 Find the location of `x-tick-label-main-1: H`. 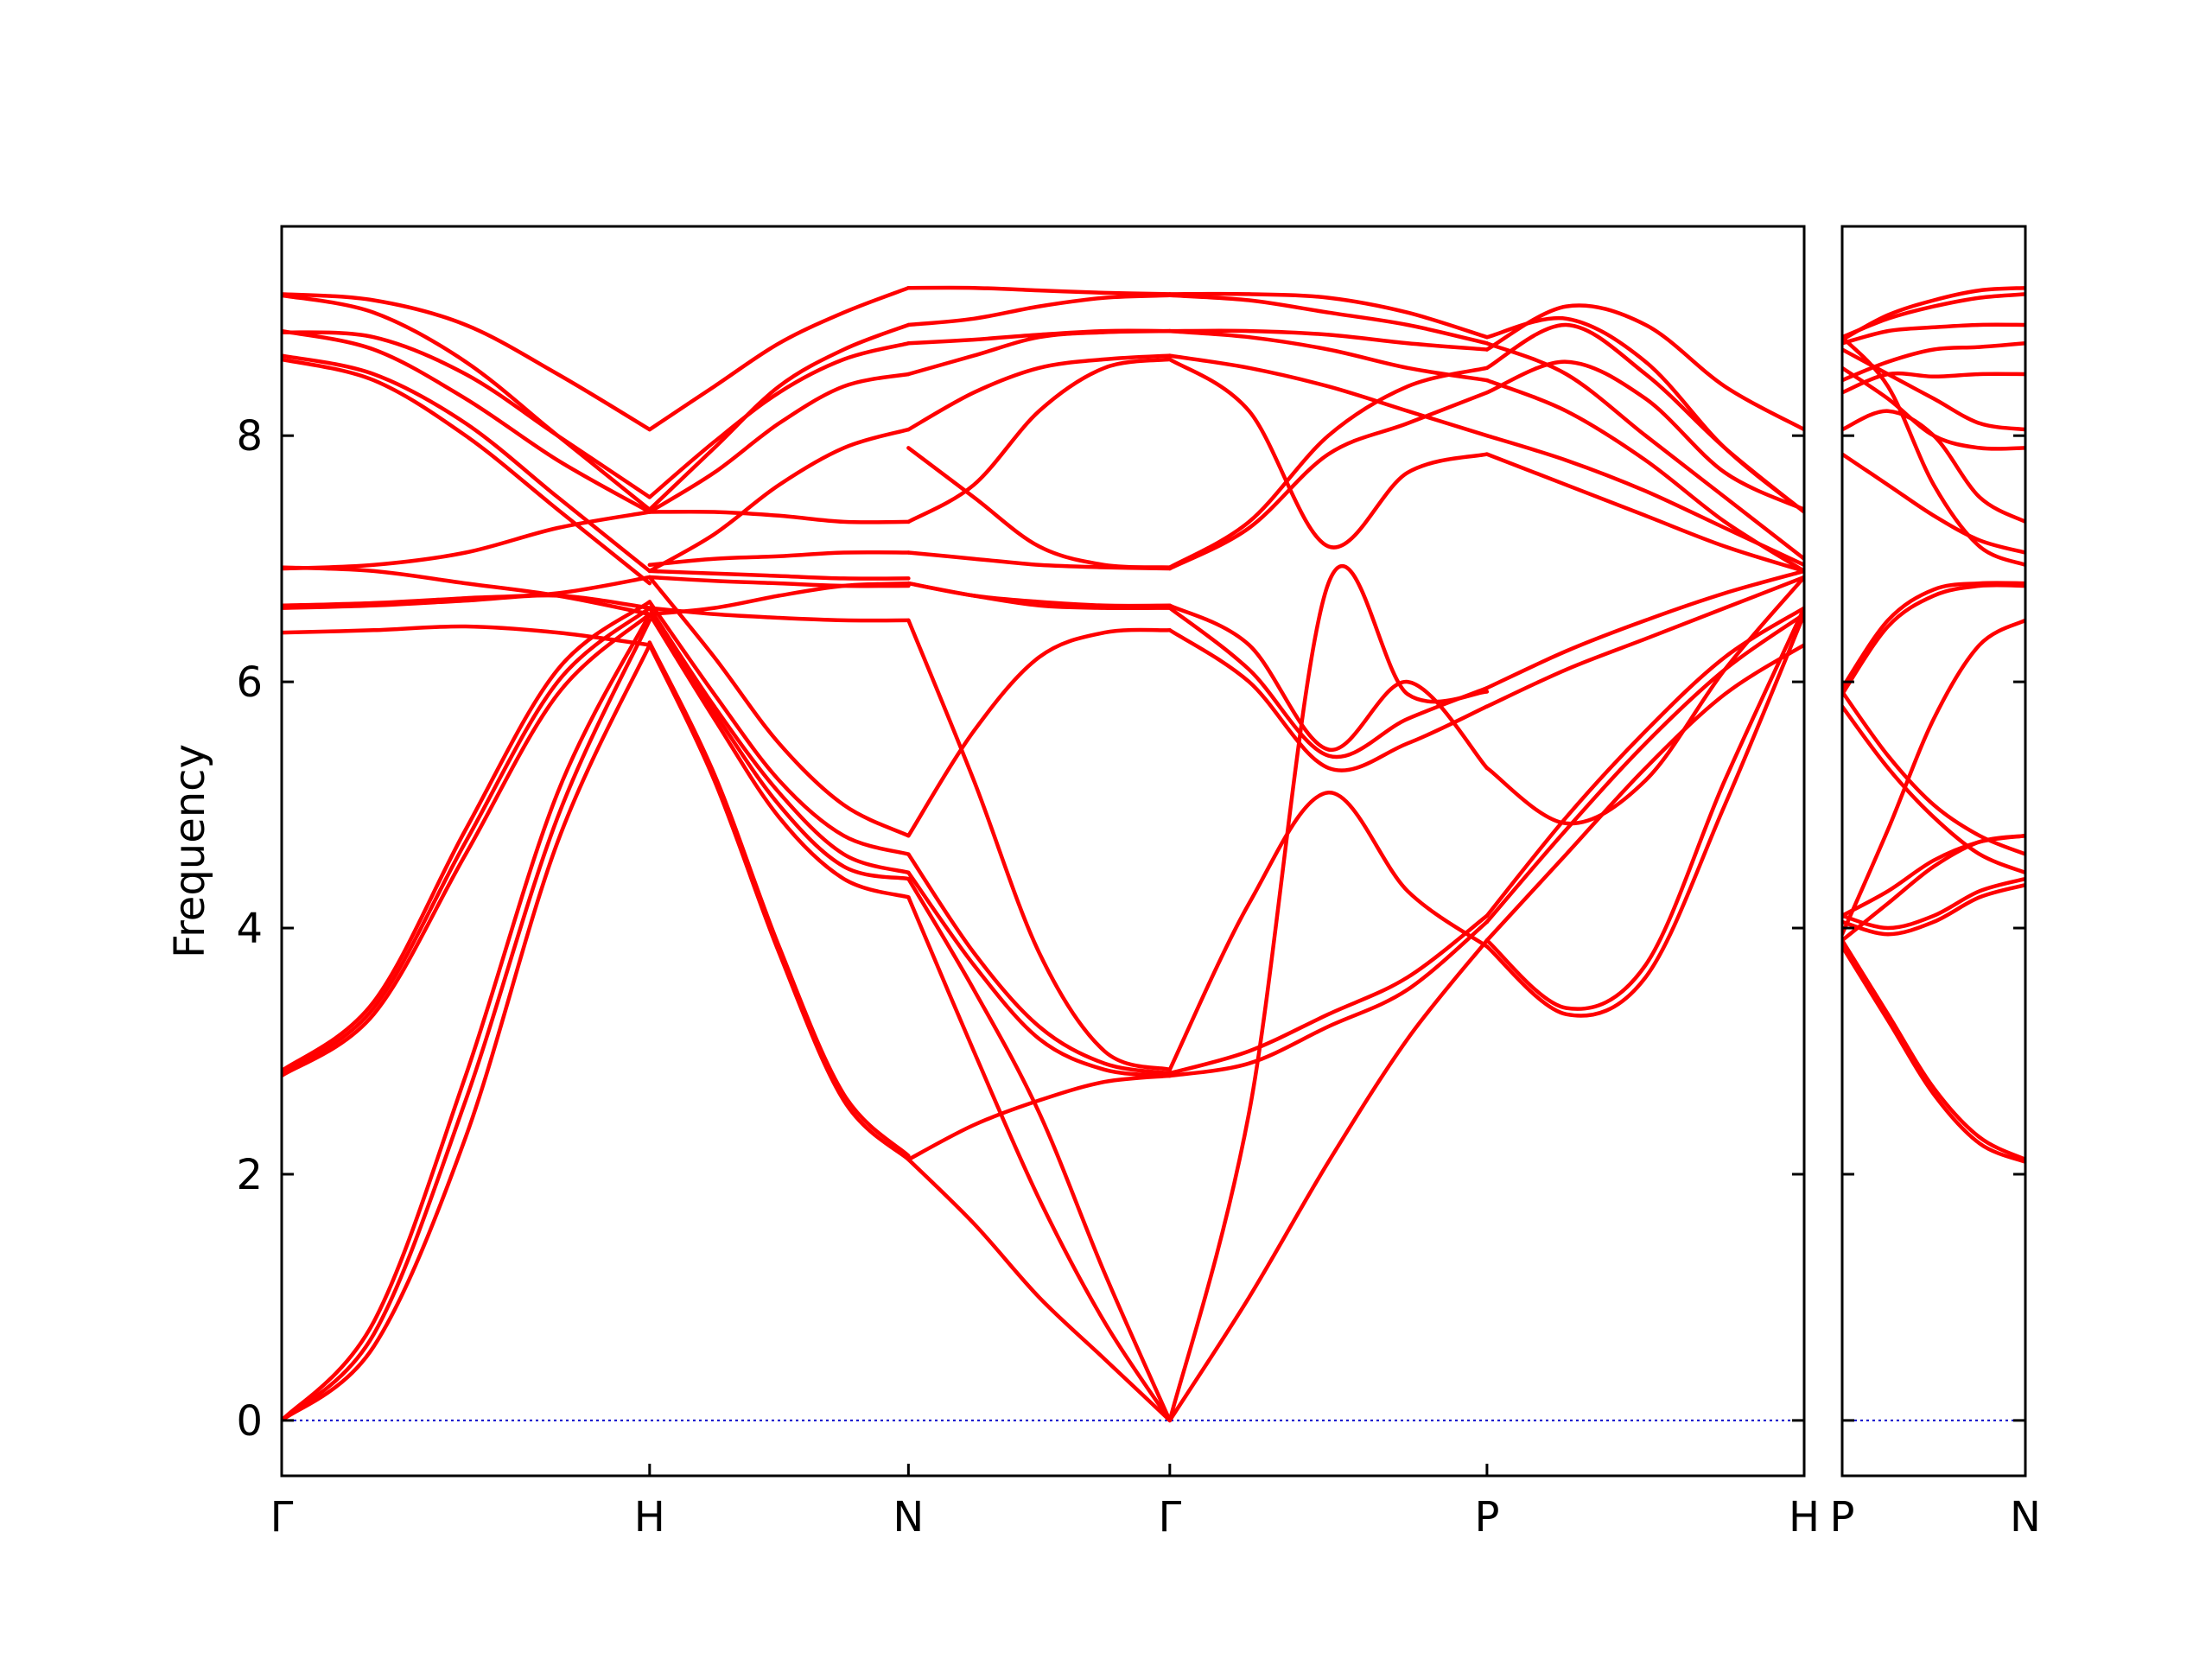

x-tick-label-main-1: H is located at coordinates (649, 1517).